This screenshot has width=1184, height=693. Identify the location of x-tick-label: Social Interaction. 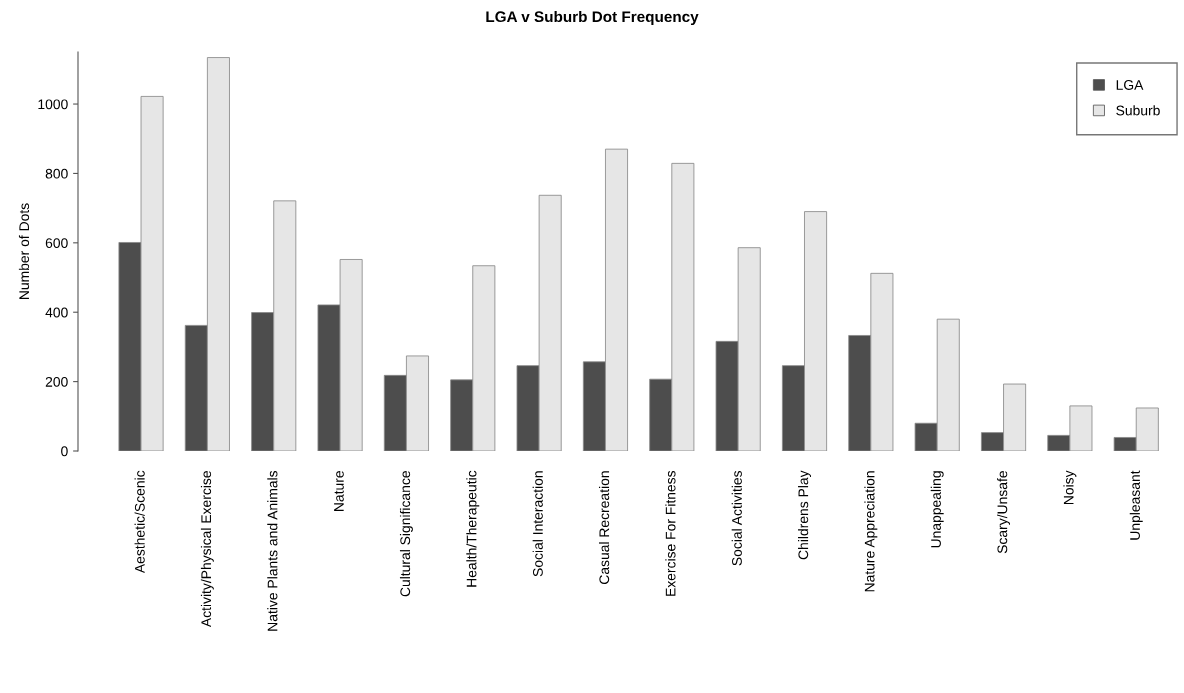
(537, 524).